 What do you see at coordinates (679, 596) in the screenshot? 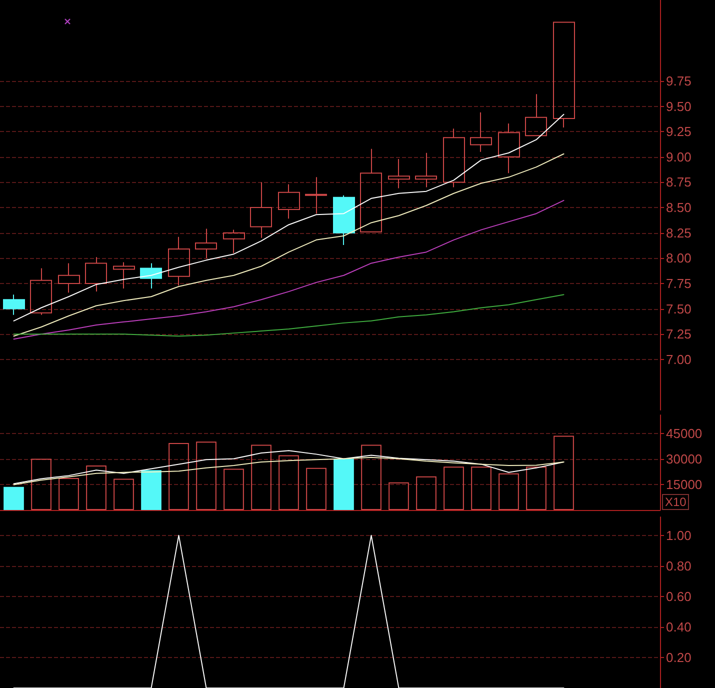
I see `y-tick-label: 0.60` at bounding box center [679, 596].